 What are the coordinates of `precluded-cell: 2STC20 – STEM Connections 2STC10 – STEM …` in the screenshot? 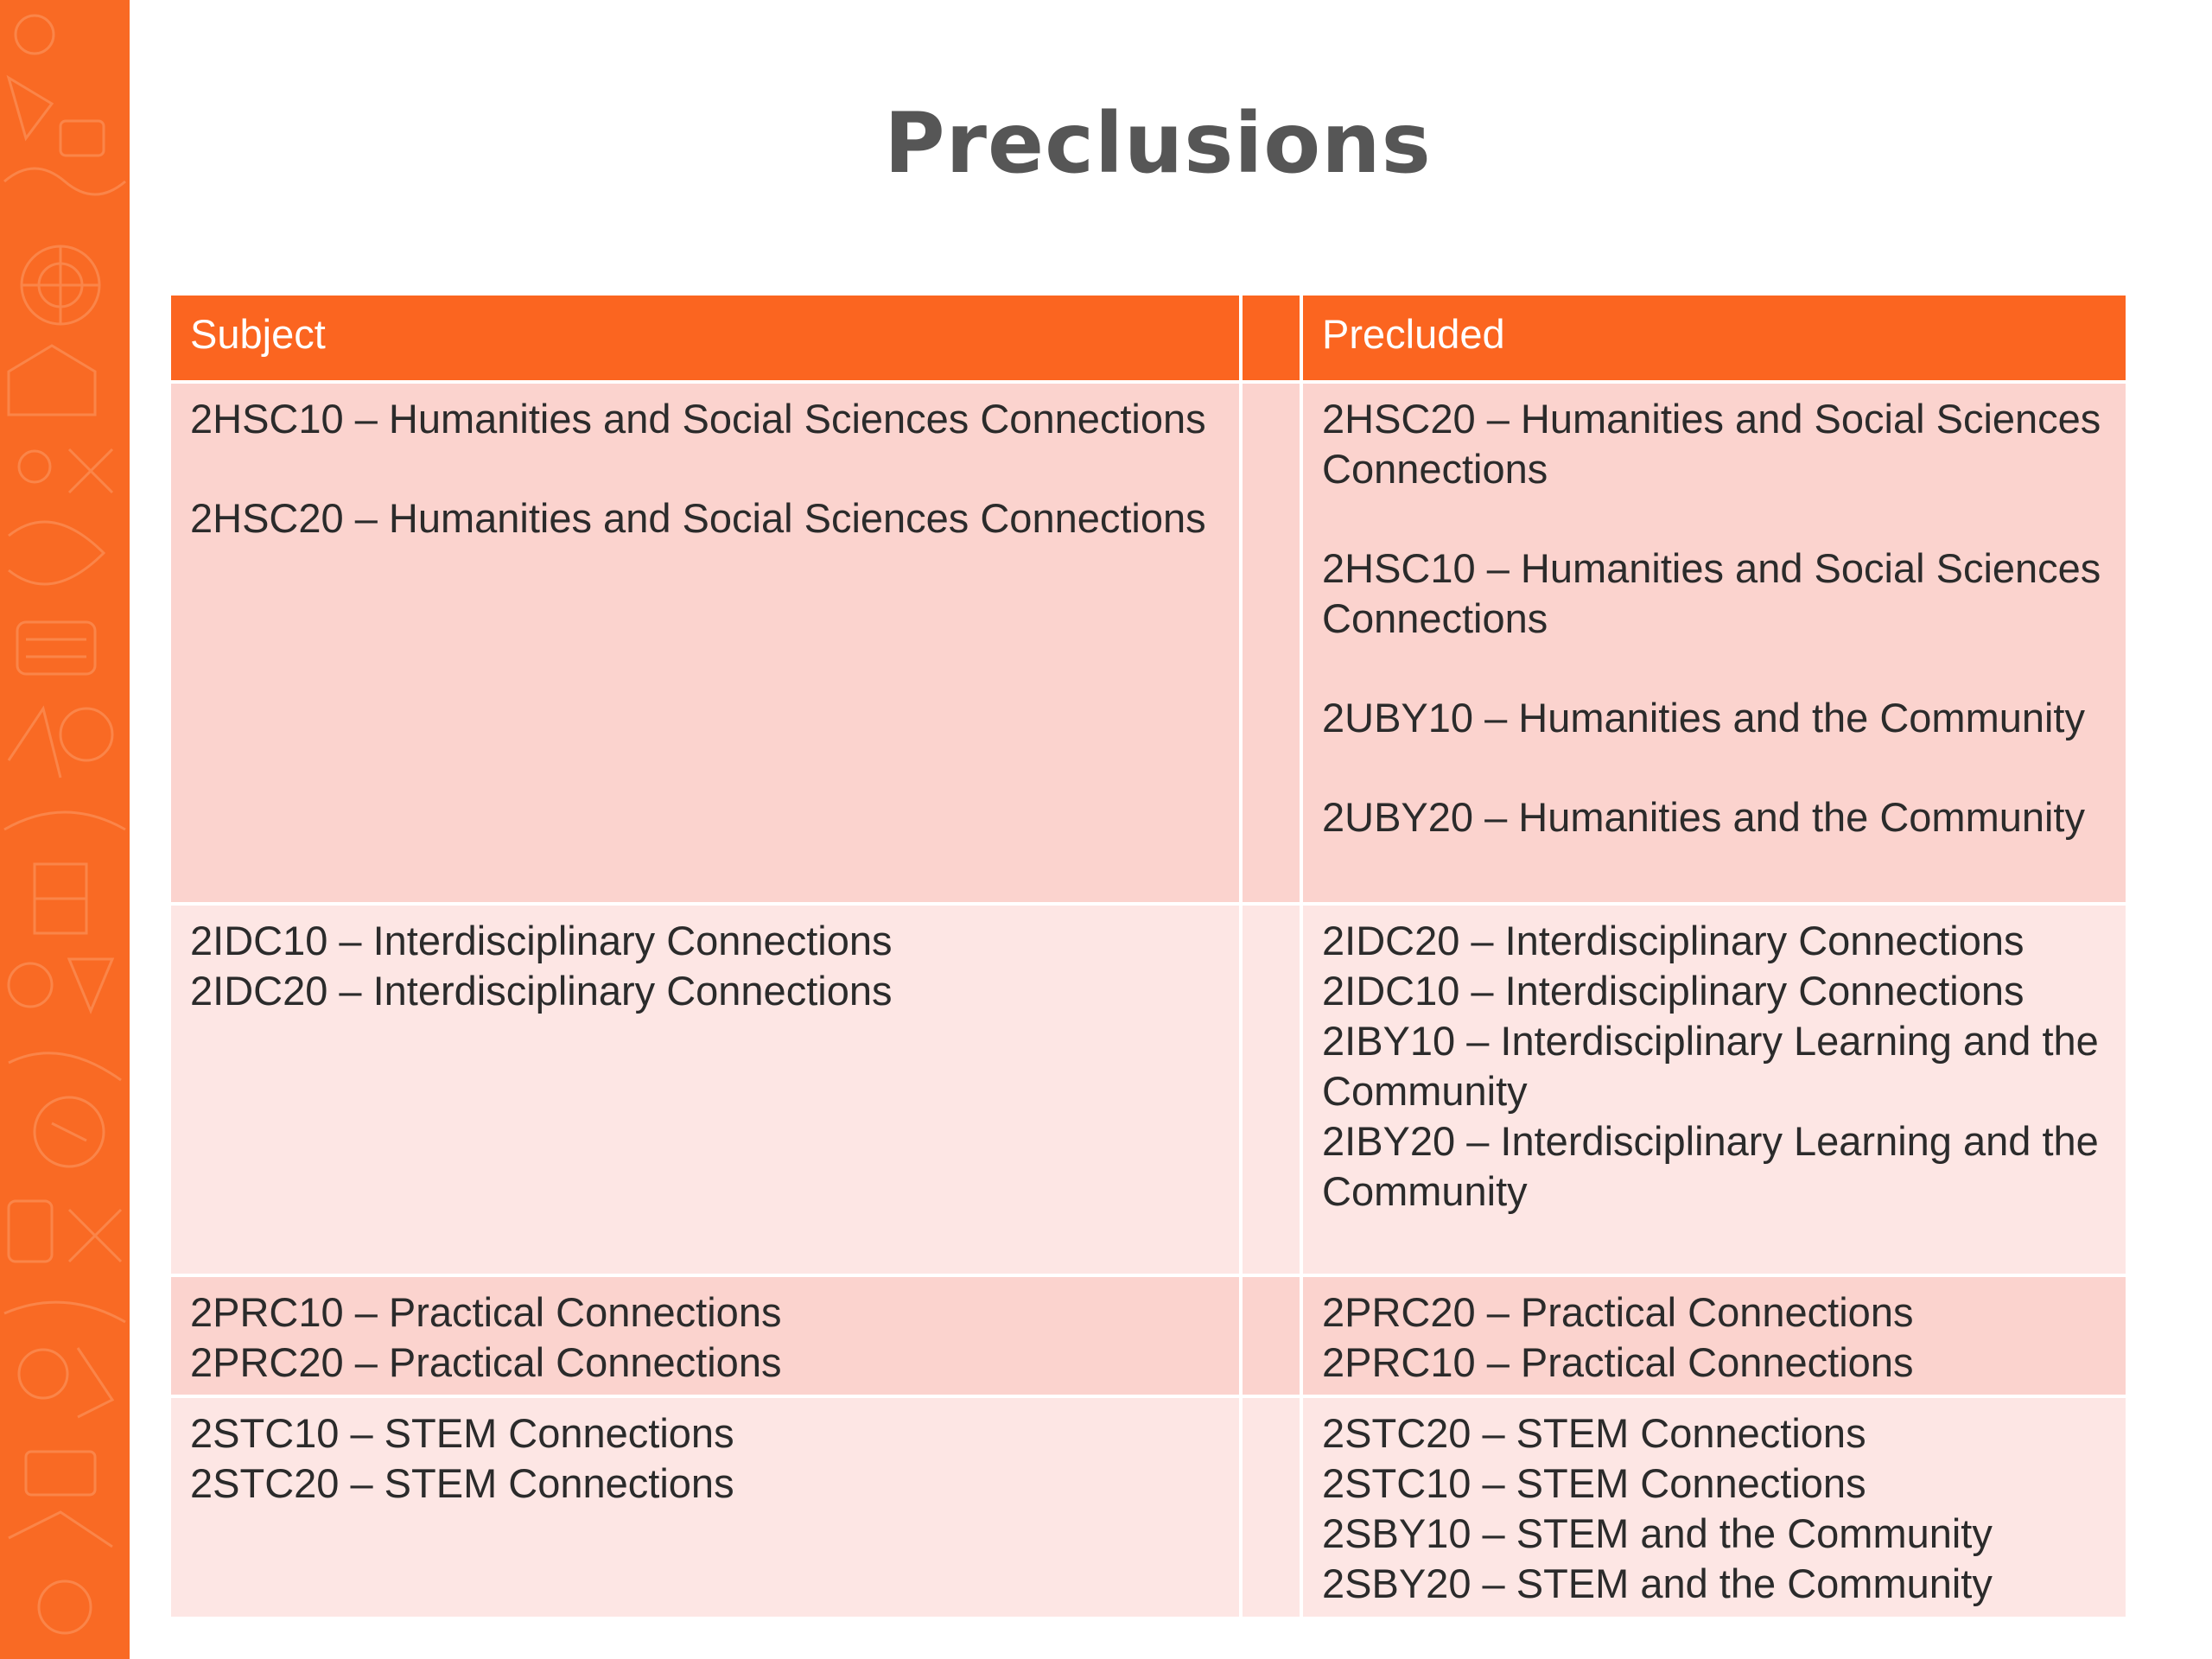 It's located at (1714, 1507).